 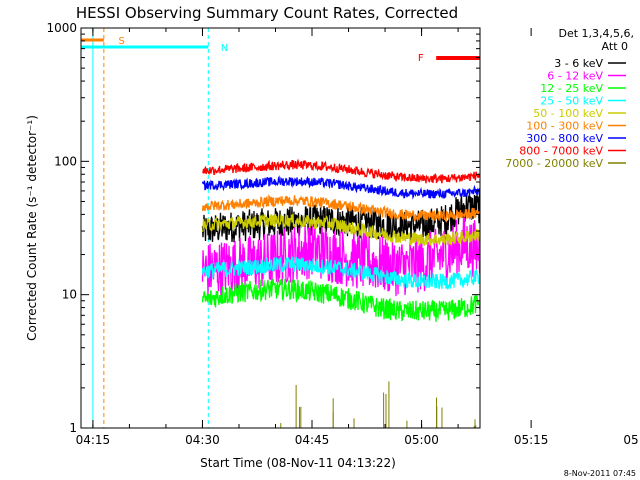 I want to click on legend-item-label: 50 - 100 keV, so click(x=568, y=113).